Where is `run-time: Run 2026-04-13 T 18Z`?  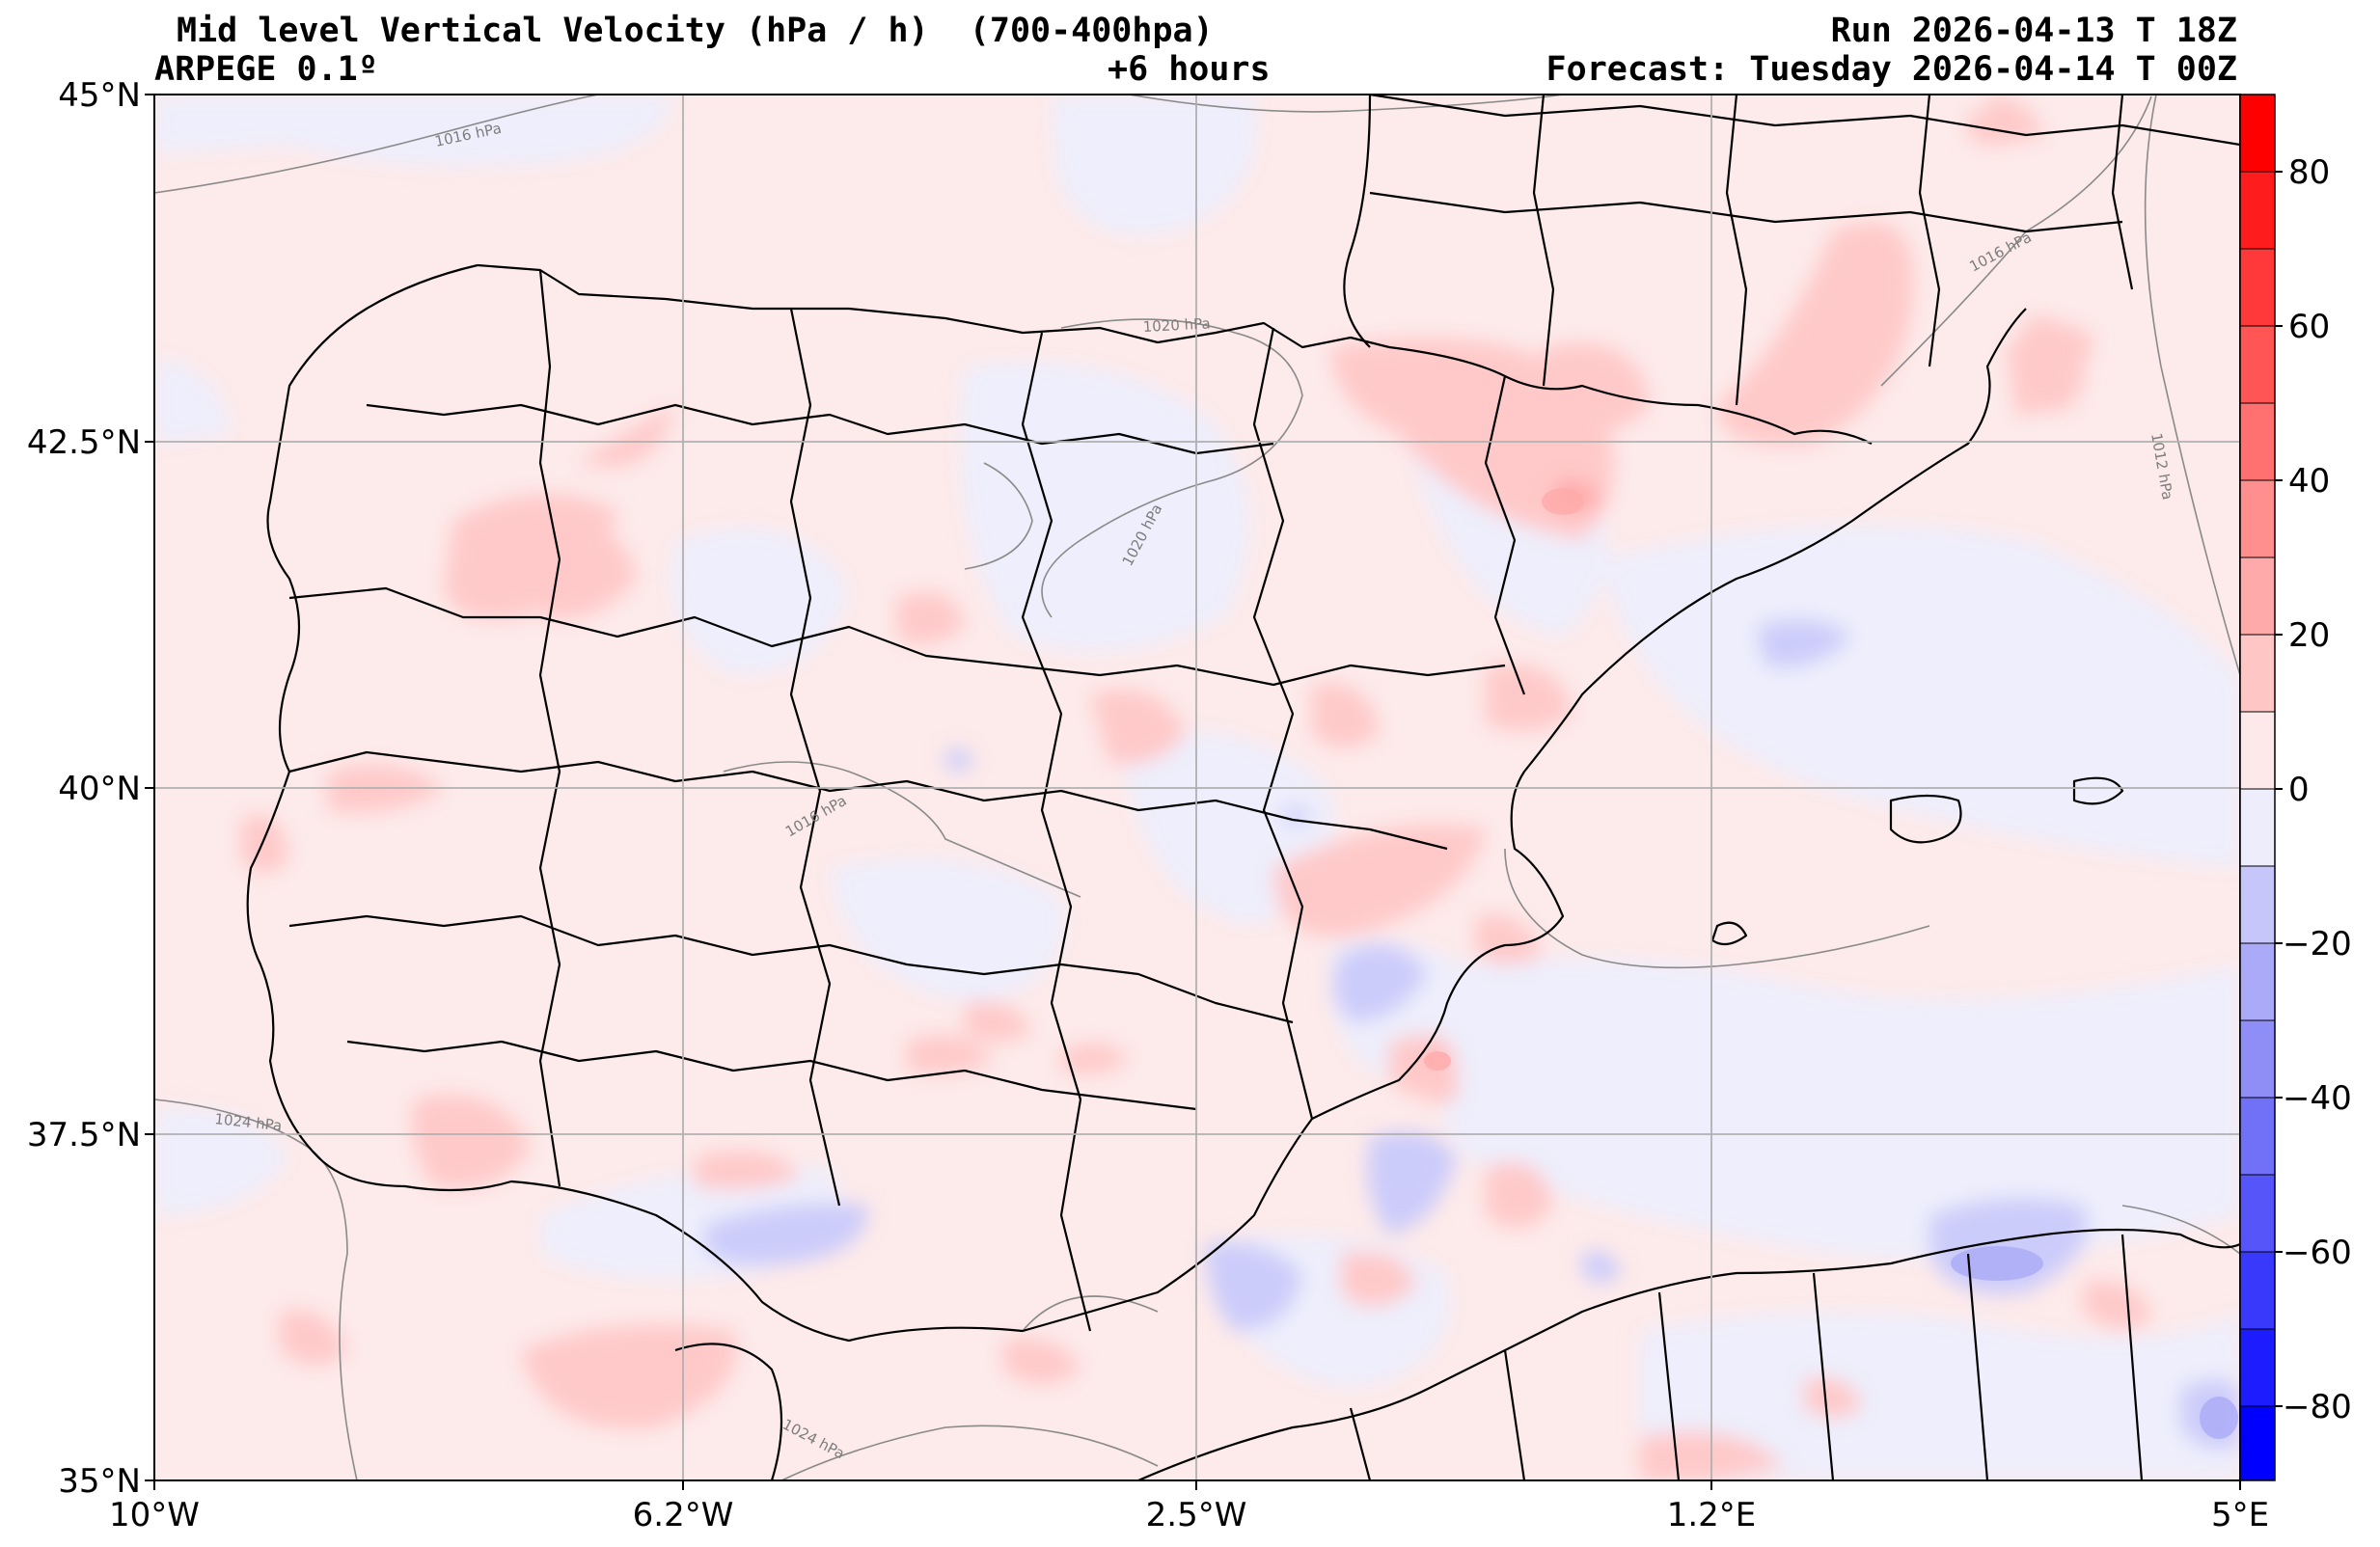
run-time: Run 2026-04-13 T 18Z is located at coordinates (2033, 31).